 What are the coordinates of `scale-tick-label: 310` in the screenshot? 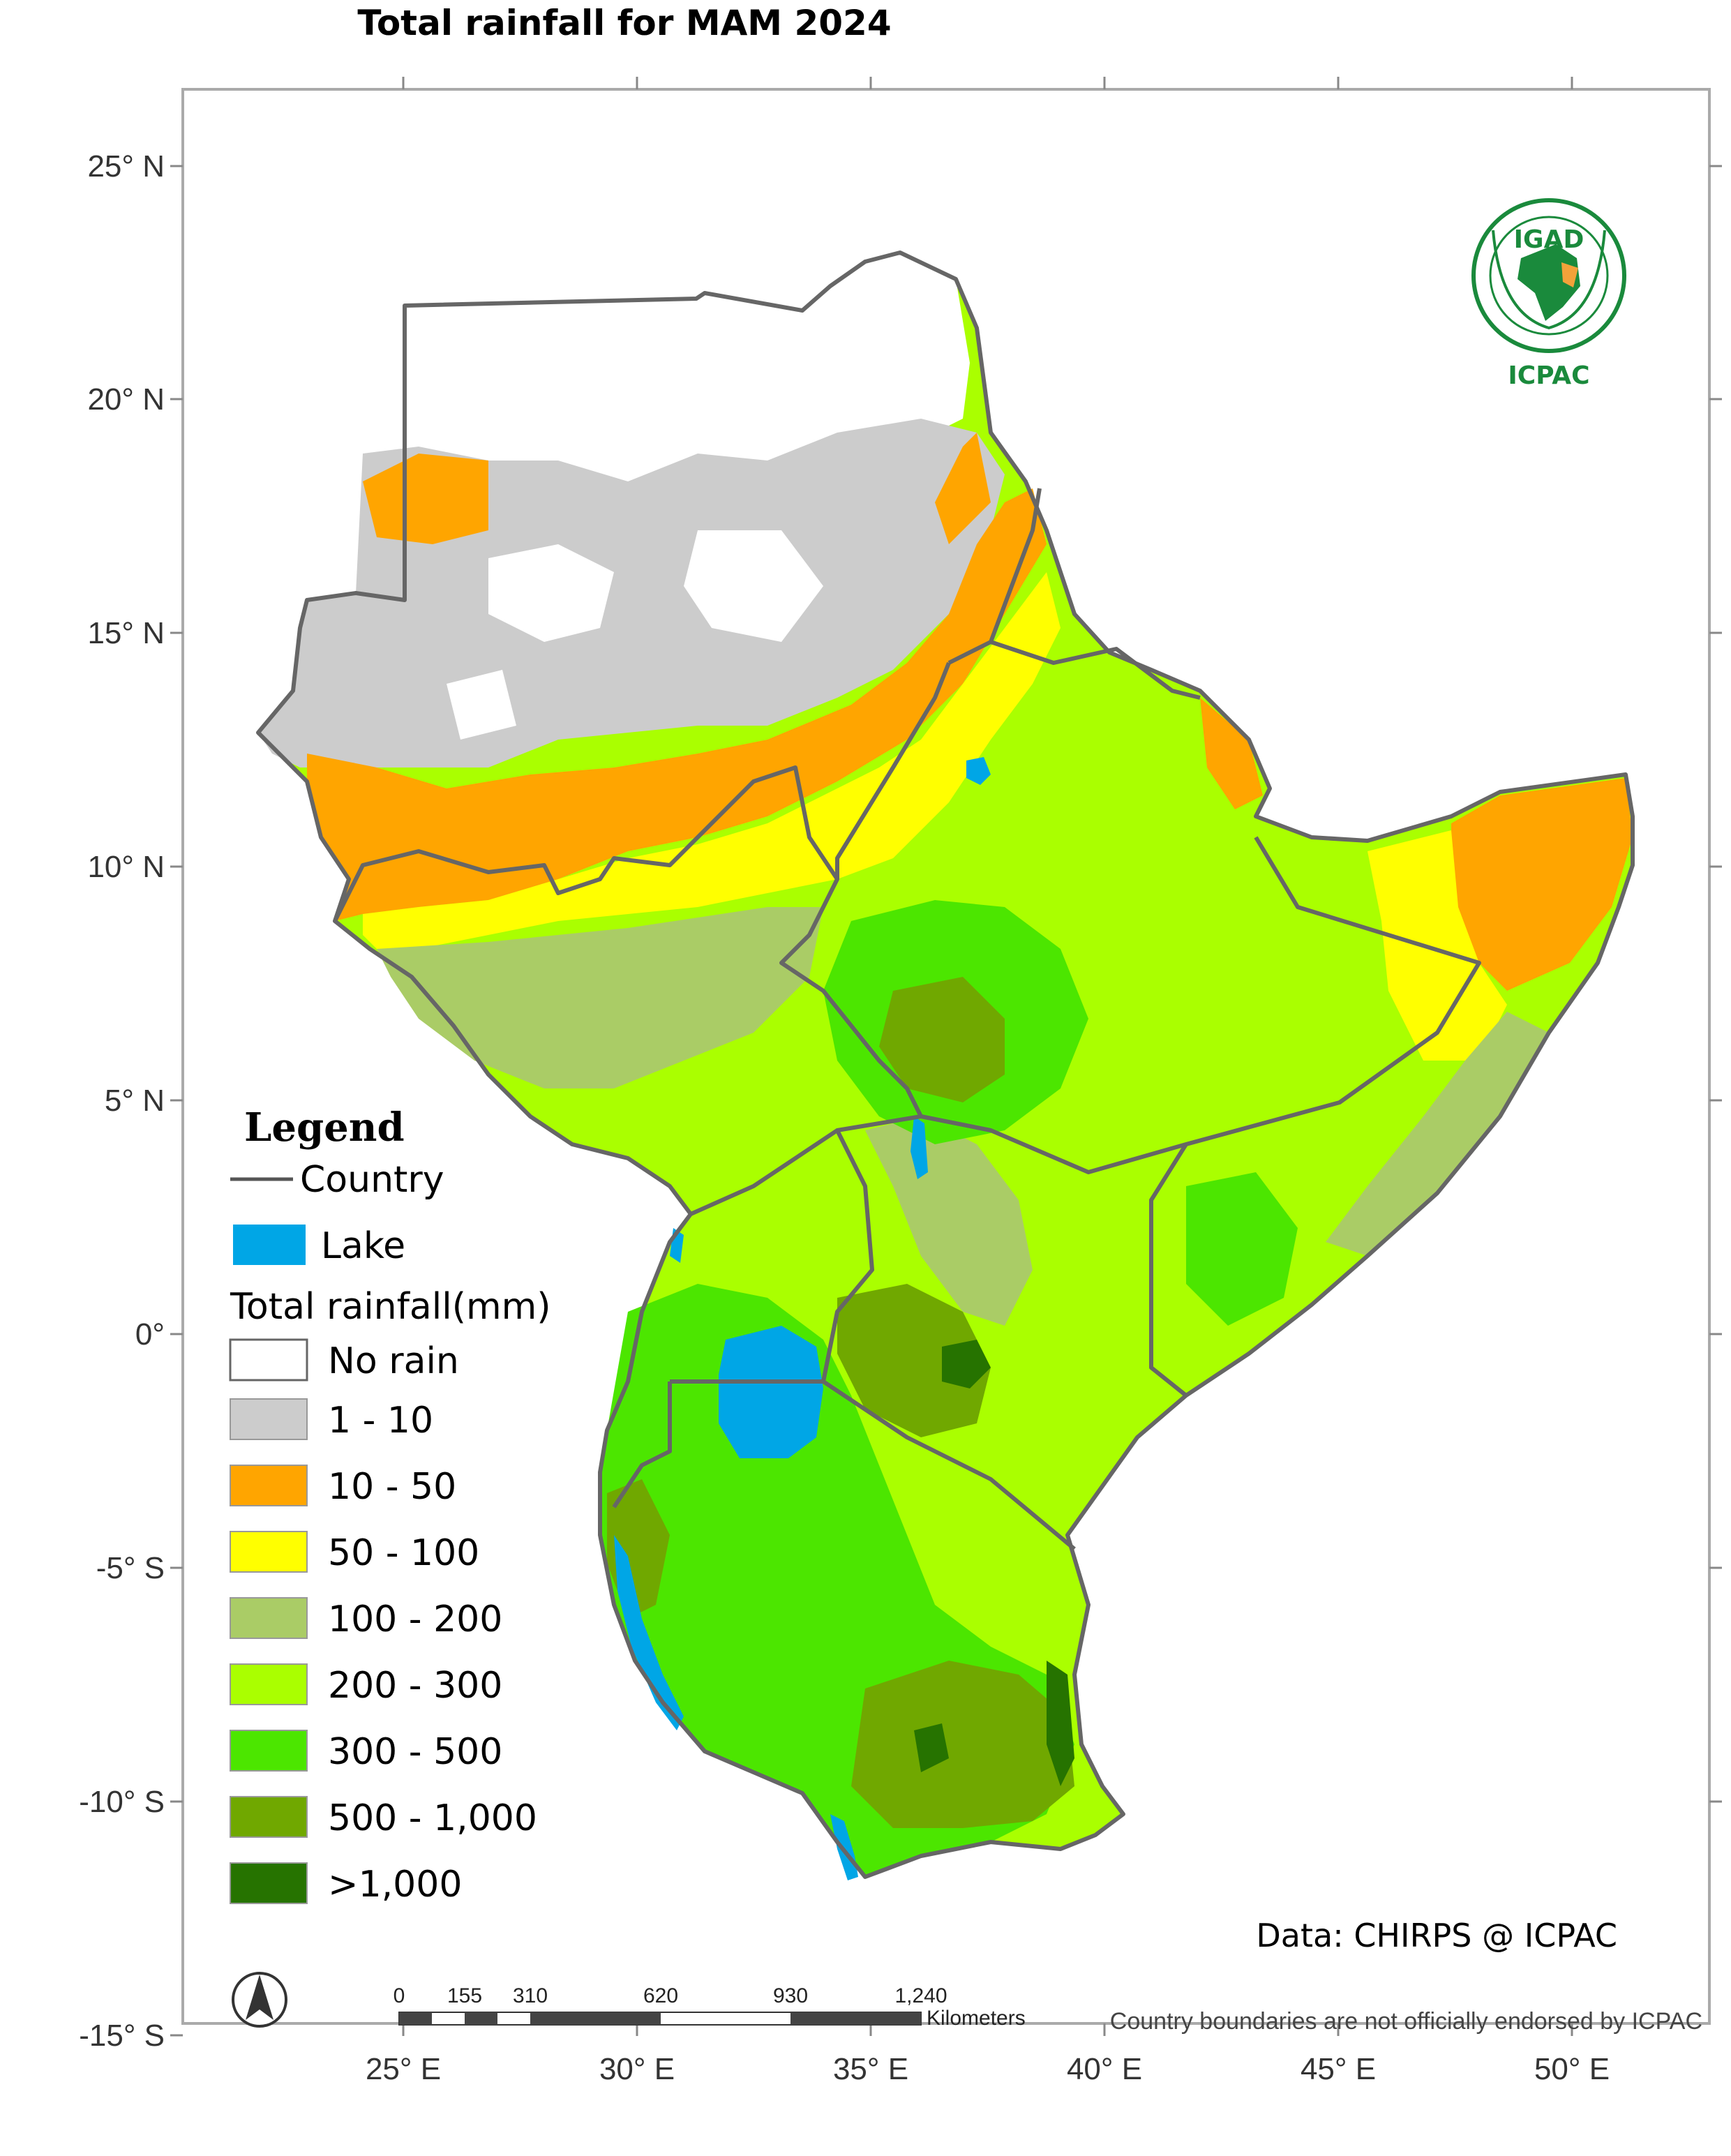 It's located at (530, 1995).